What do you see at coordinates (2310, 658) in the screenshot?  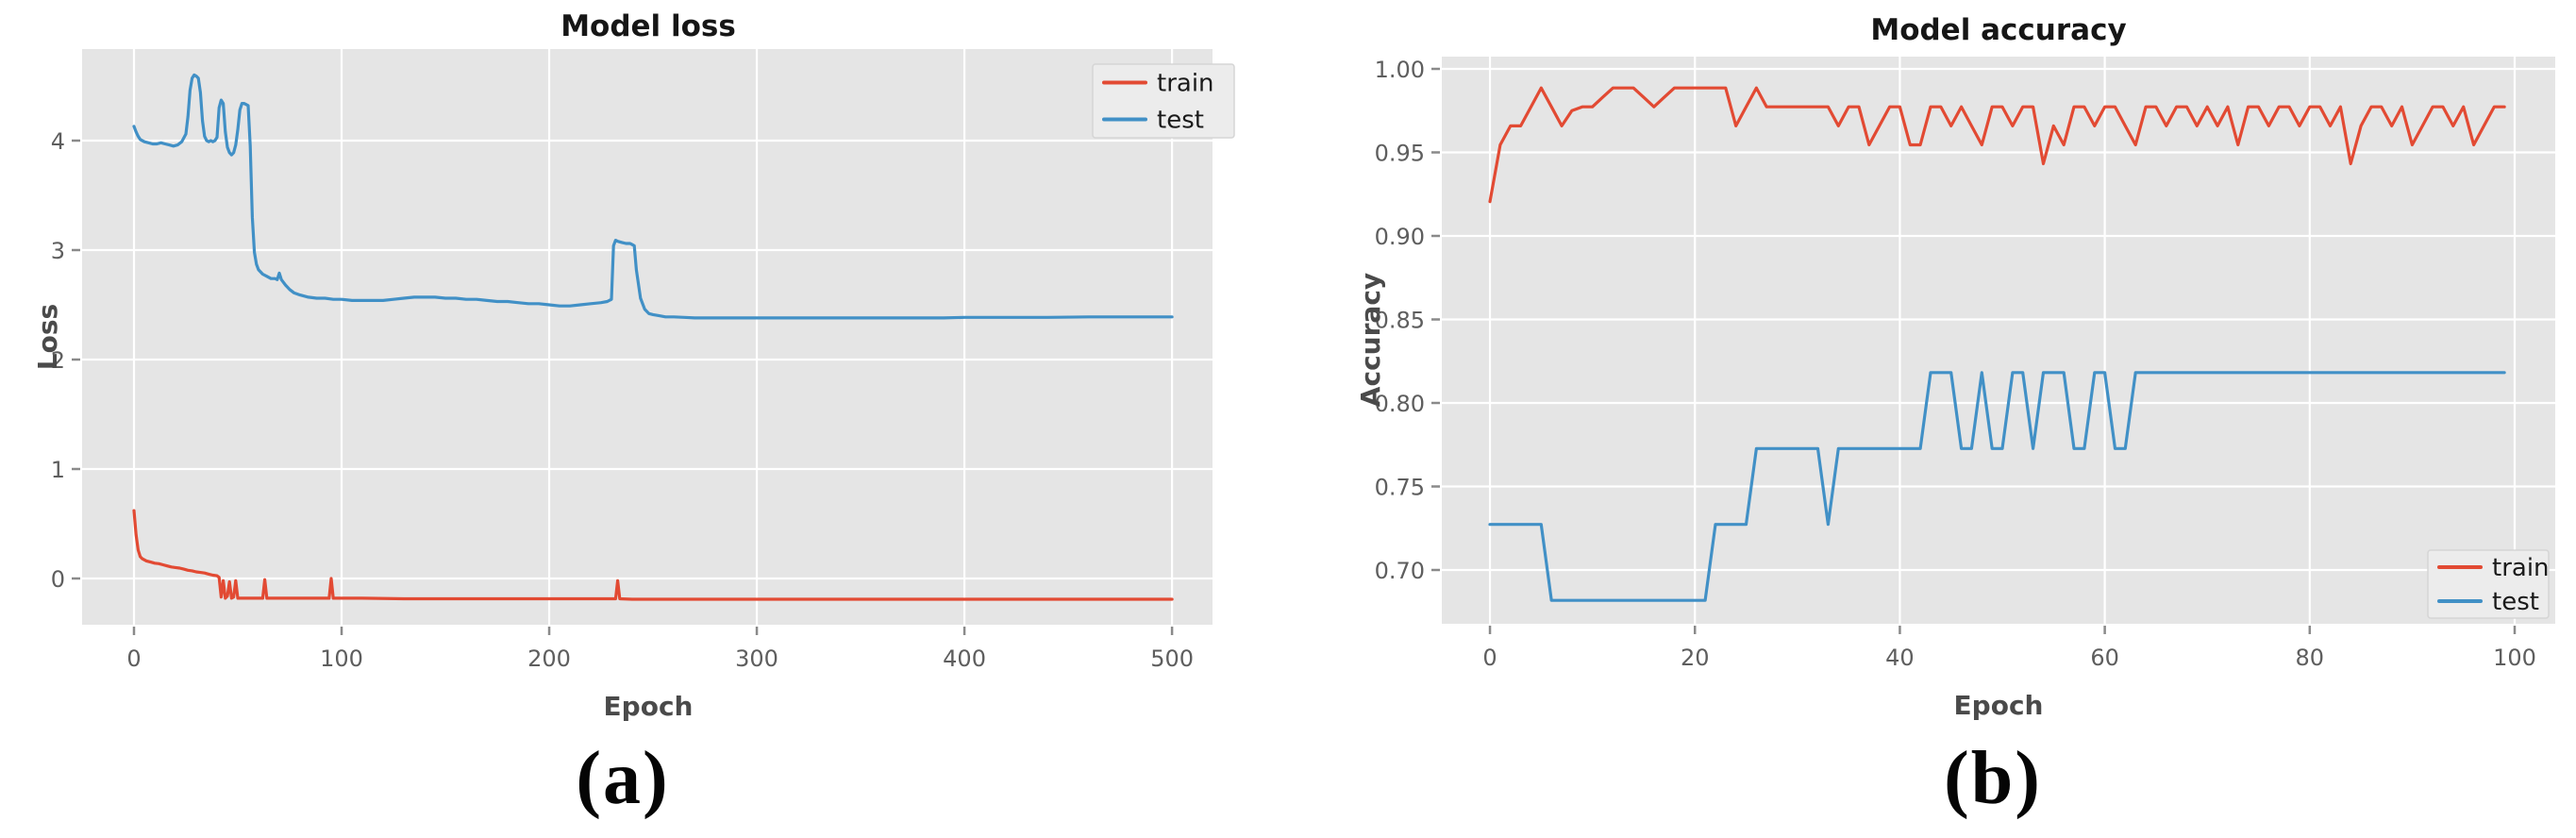 I see `x-tick-label-b: 80` at bounding box center [2310, 658].